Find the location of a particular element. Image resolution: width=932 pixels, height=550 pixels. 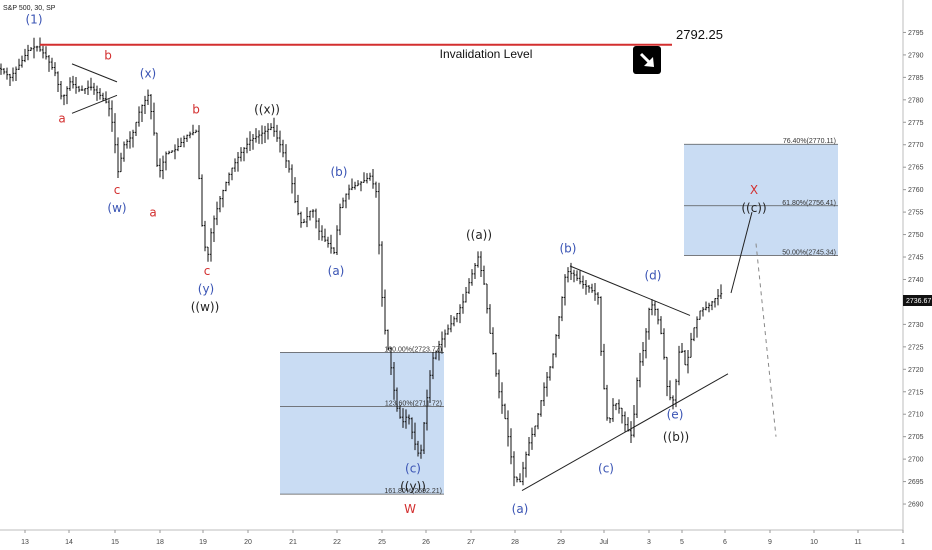

wave-label: b is located at coordinates (108, 55).